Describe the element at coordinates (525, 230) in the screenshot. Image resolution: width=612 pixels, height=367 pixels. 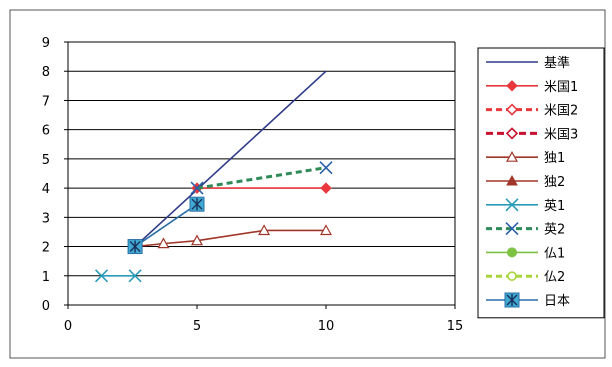
I see `legend-item: 英2` at that location.